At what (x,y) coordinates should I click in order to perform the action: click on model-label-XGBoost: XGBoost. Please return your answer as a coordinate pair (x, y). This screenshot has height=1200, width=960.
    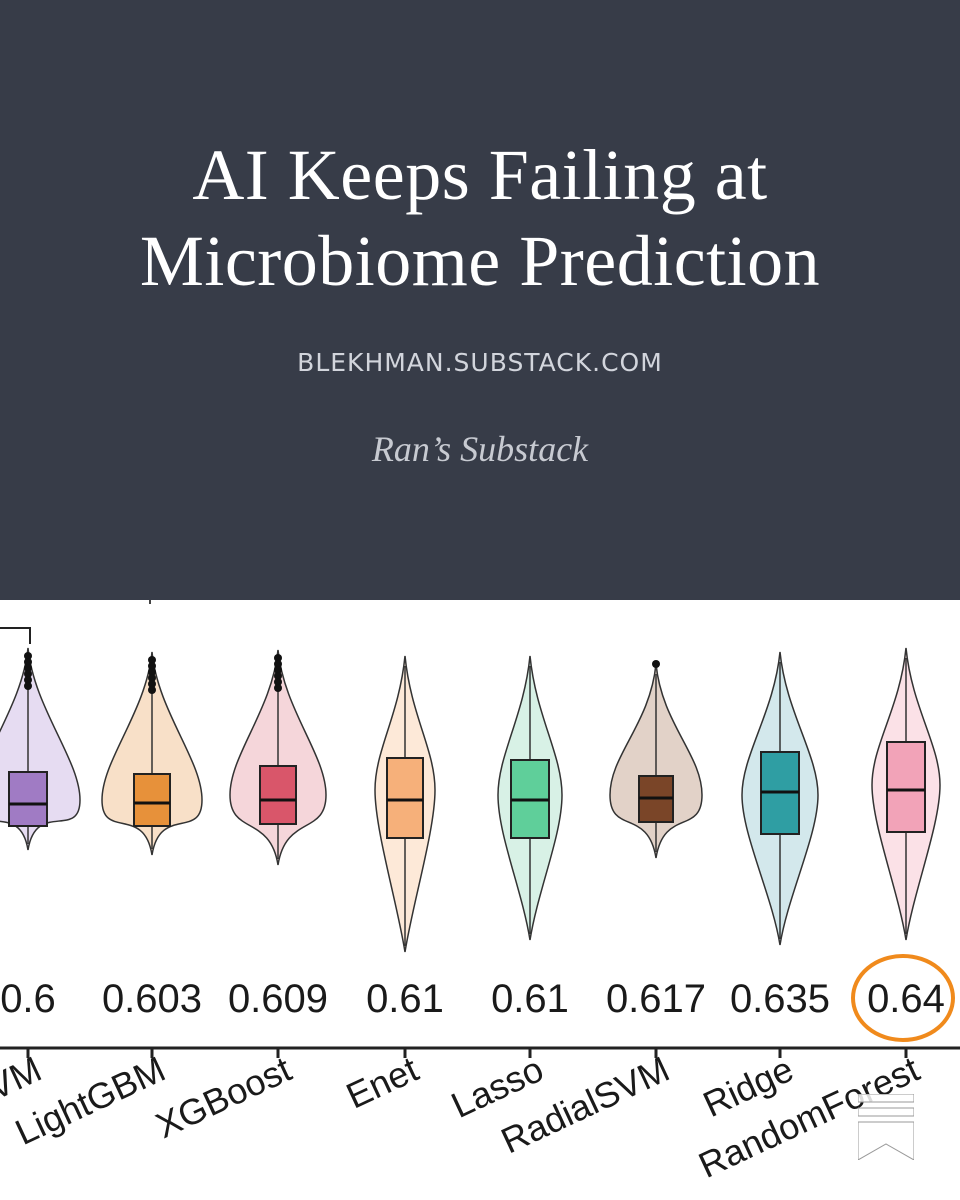
    Looking at the image, I should click on (223, 1097).